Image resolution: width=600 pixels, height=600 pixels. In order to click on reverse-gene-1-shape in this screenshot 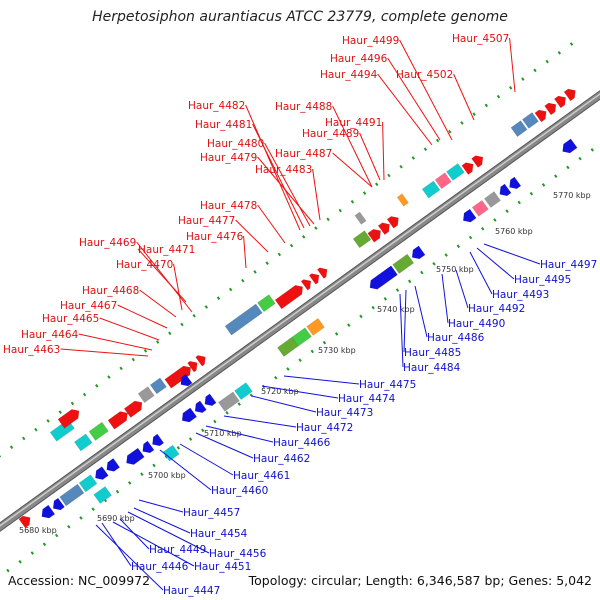, I will do `click(58, 504)`.